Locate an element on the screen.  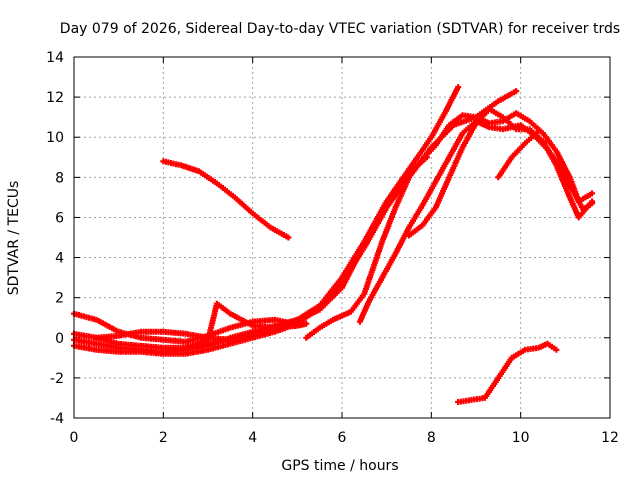
y-tick-label: -4 is located at coordinates (57, 419).